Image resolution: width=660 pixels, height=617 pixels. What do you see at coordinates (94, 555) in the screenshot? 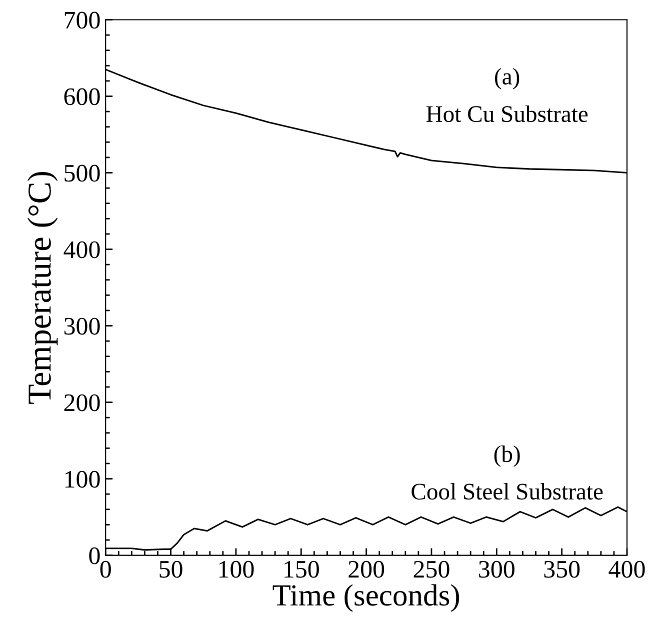
I see `y-tick-label: 0` at bounding box center [94, 555].